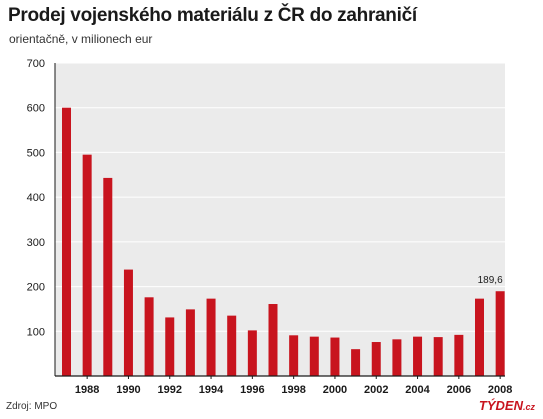  I want to click on x-tick-label: 1996, so click(252, 390).